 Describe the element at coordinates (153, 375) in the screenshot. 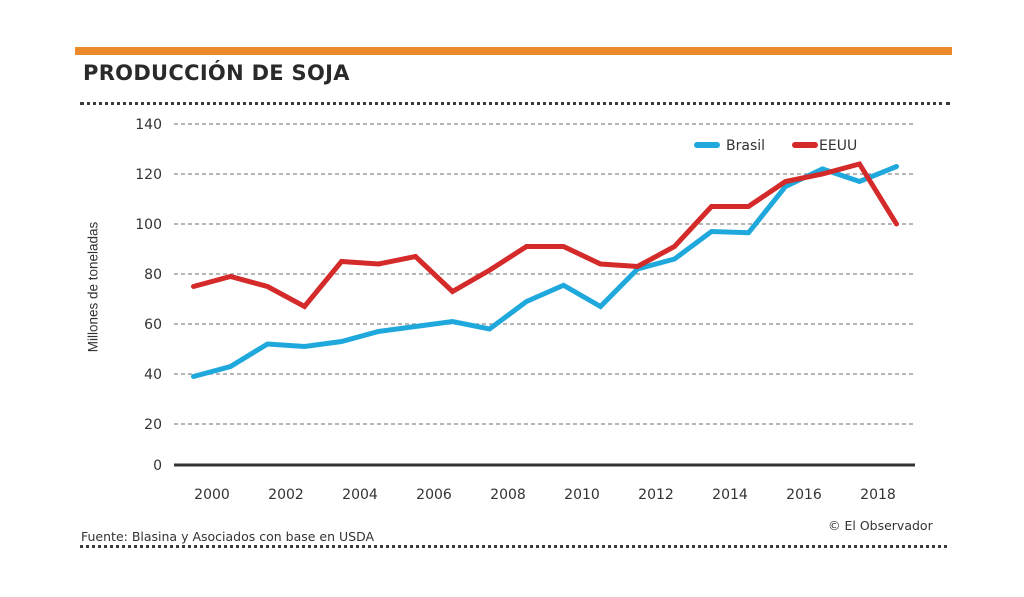

I see `y-tick-label: 40` at that location.